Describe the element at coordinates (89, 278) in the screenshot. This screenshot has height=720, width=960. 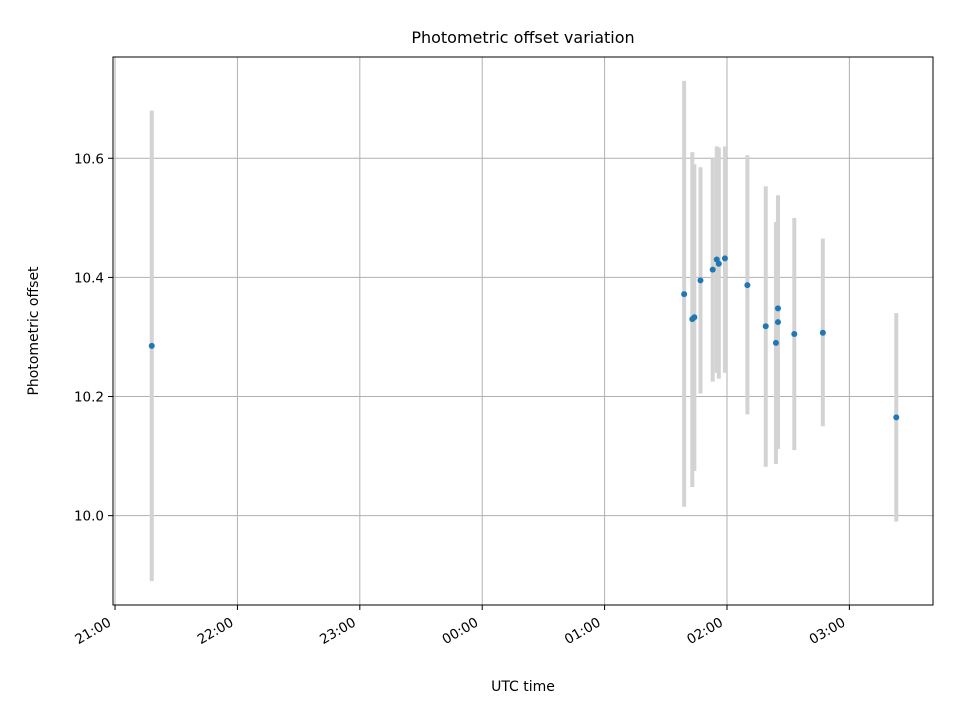
I see `y-tick-label: 10.4` at that location.